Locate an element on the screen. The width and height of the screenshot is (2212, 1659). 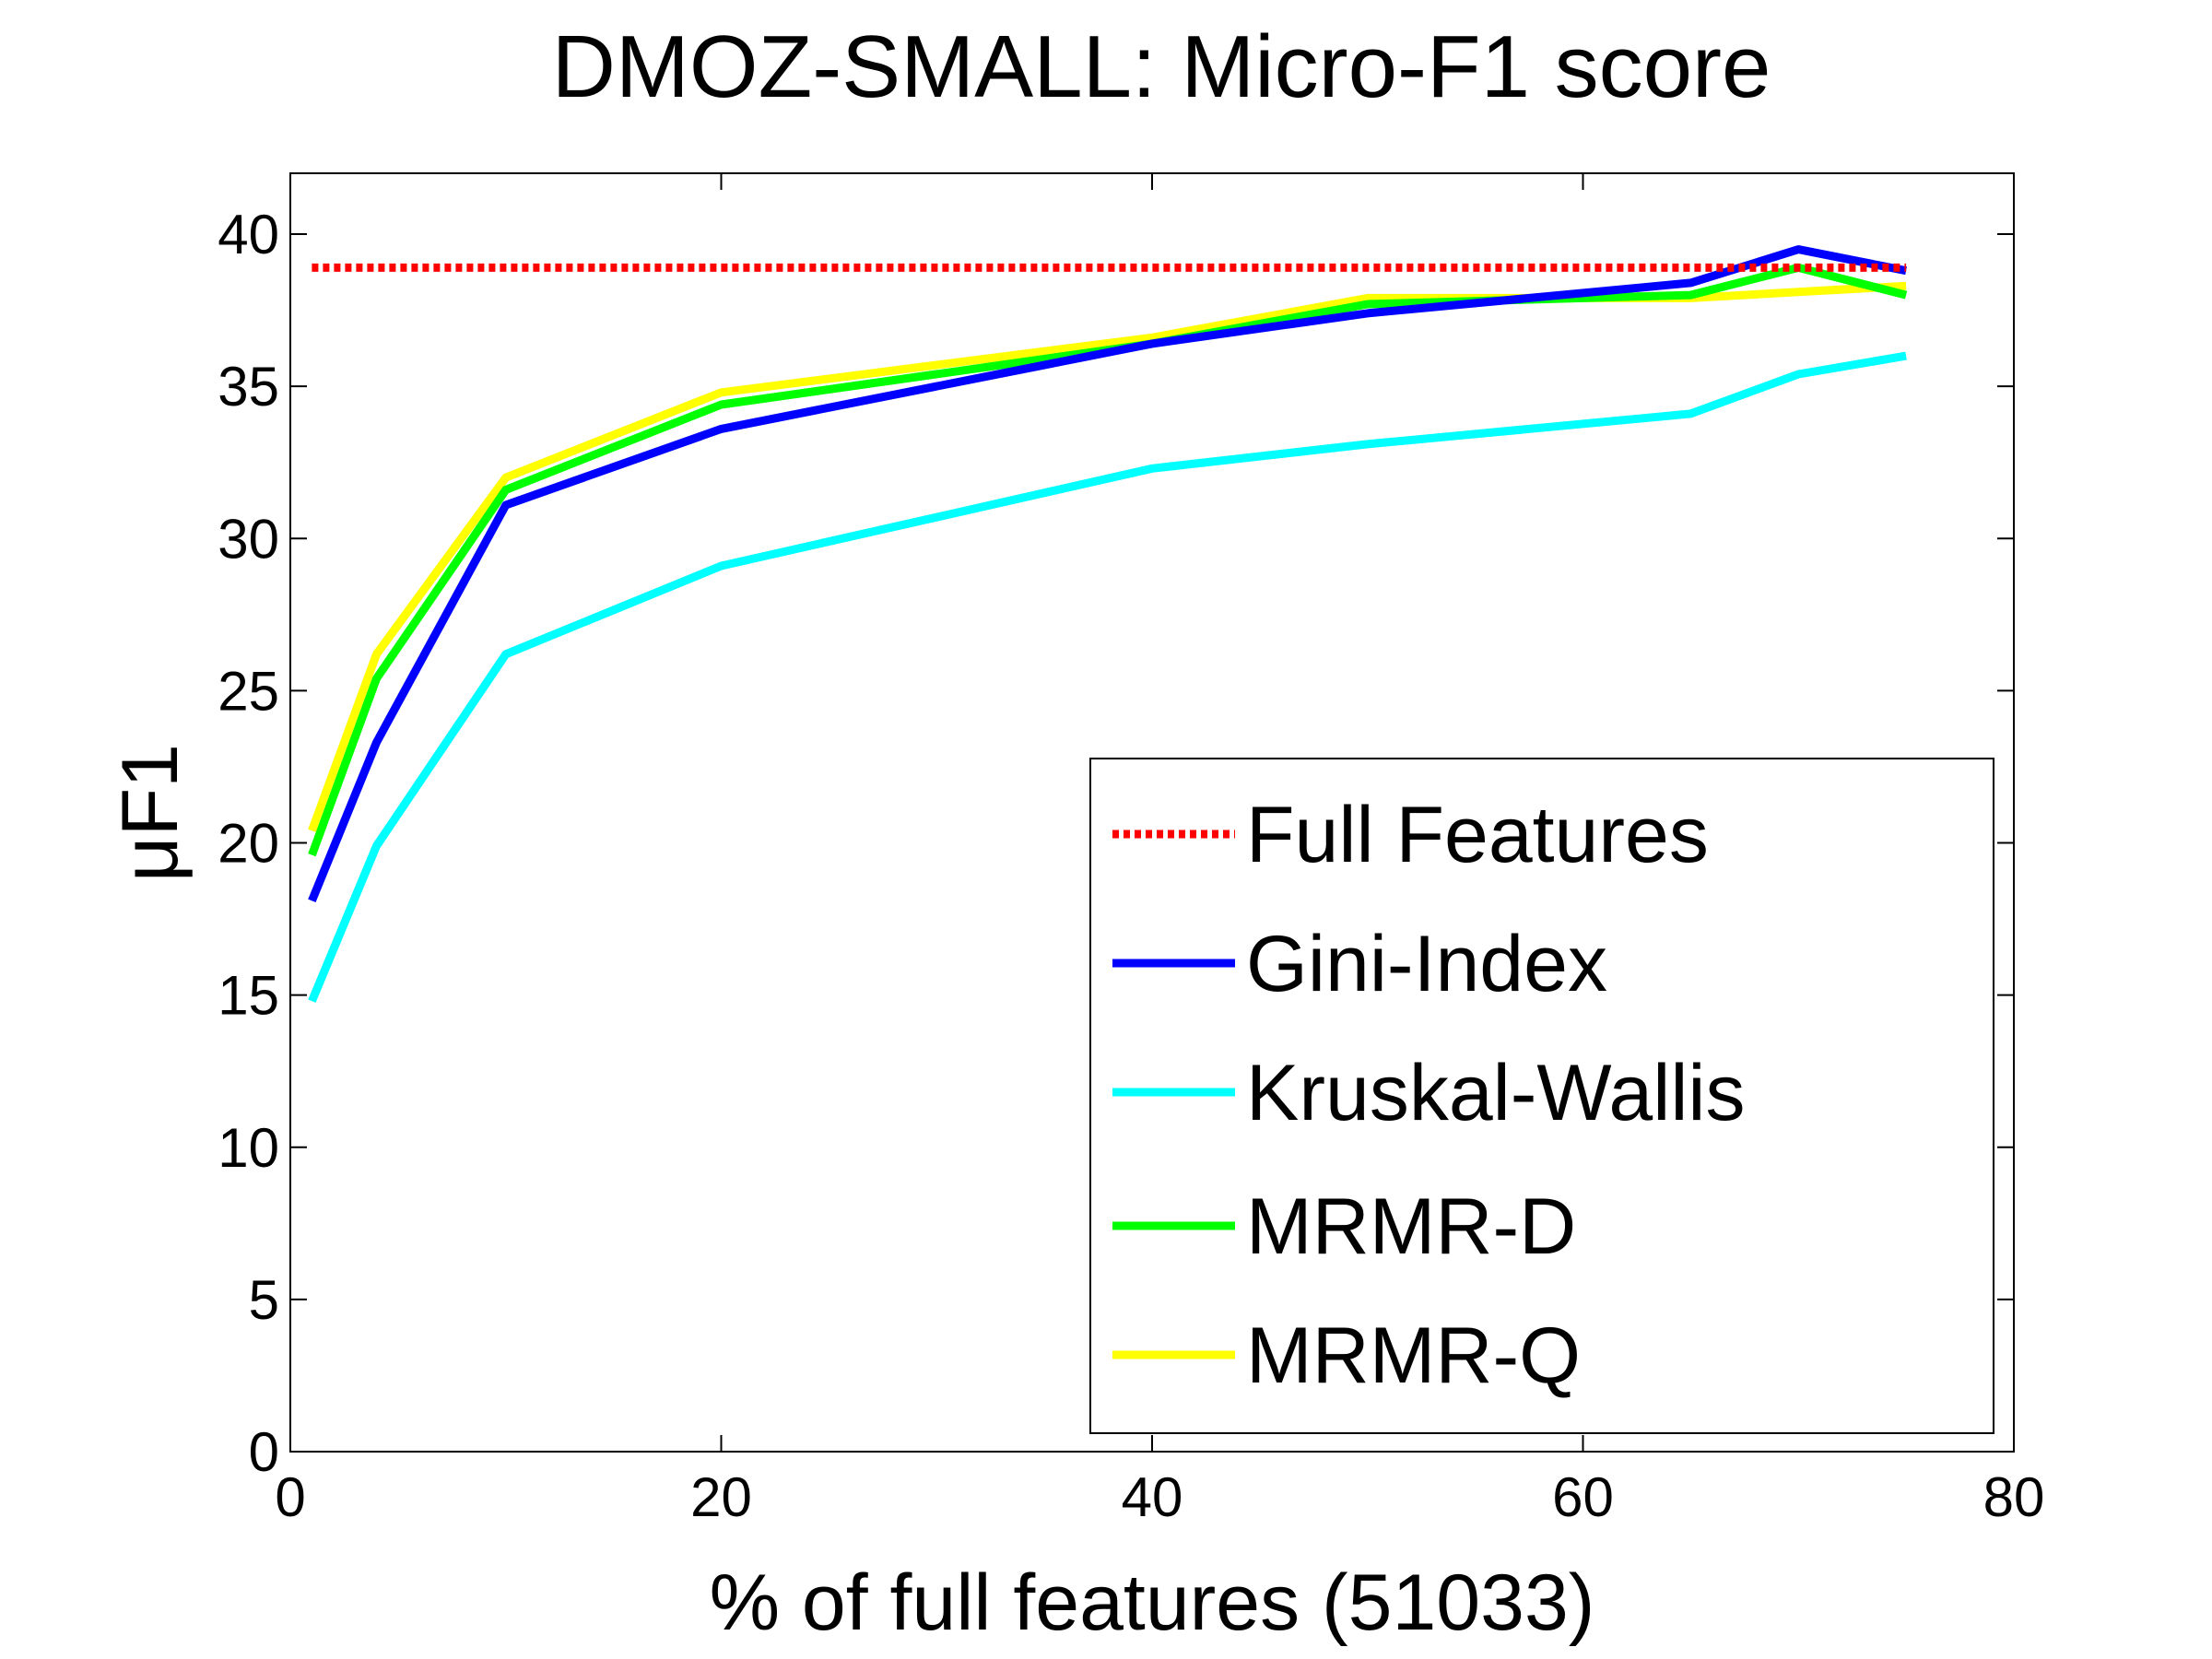
y-tick-label: 40 is located at coordinates (248, 234).